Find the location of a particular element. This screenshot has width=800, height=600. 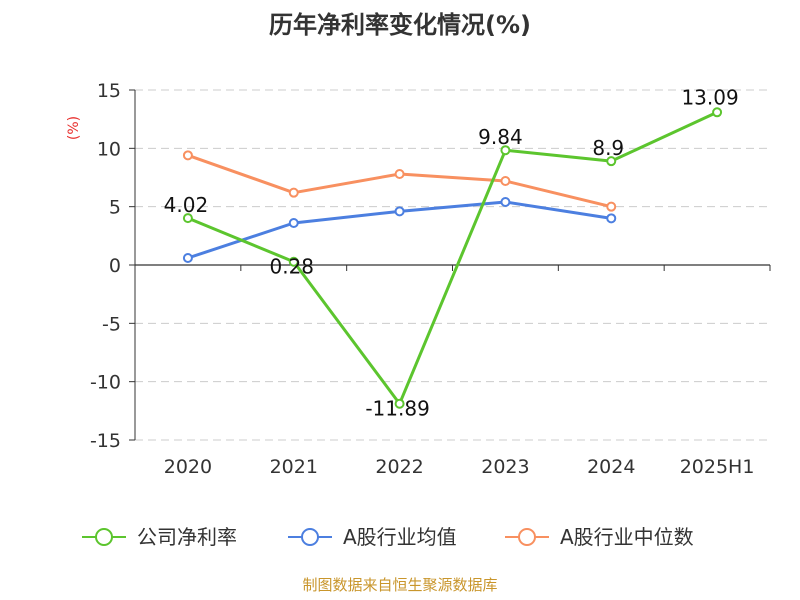

legend-item: A股行业均值 is located at coordinates (372, 537).